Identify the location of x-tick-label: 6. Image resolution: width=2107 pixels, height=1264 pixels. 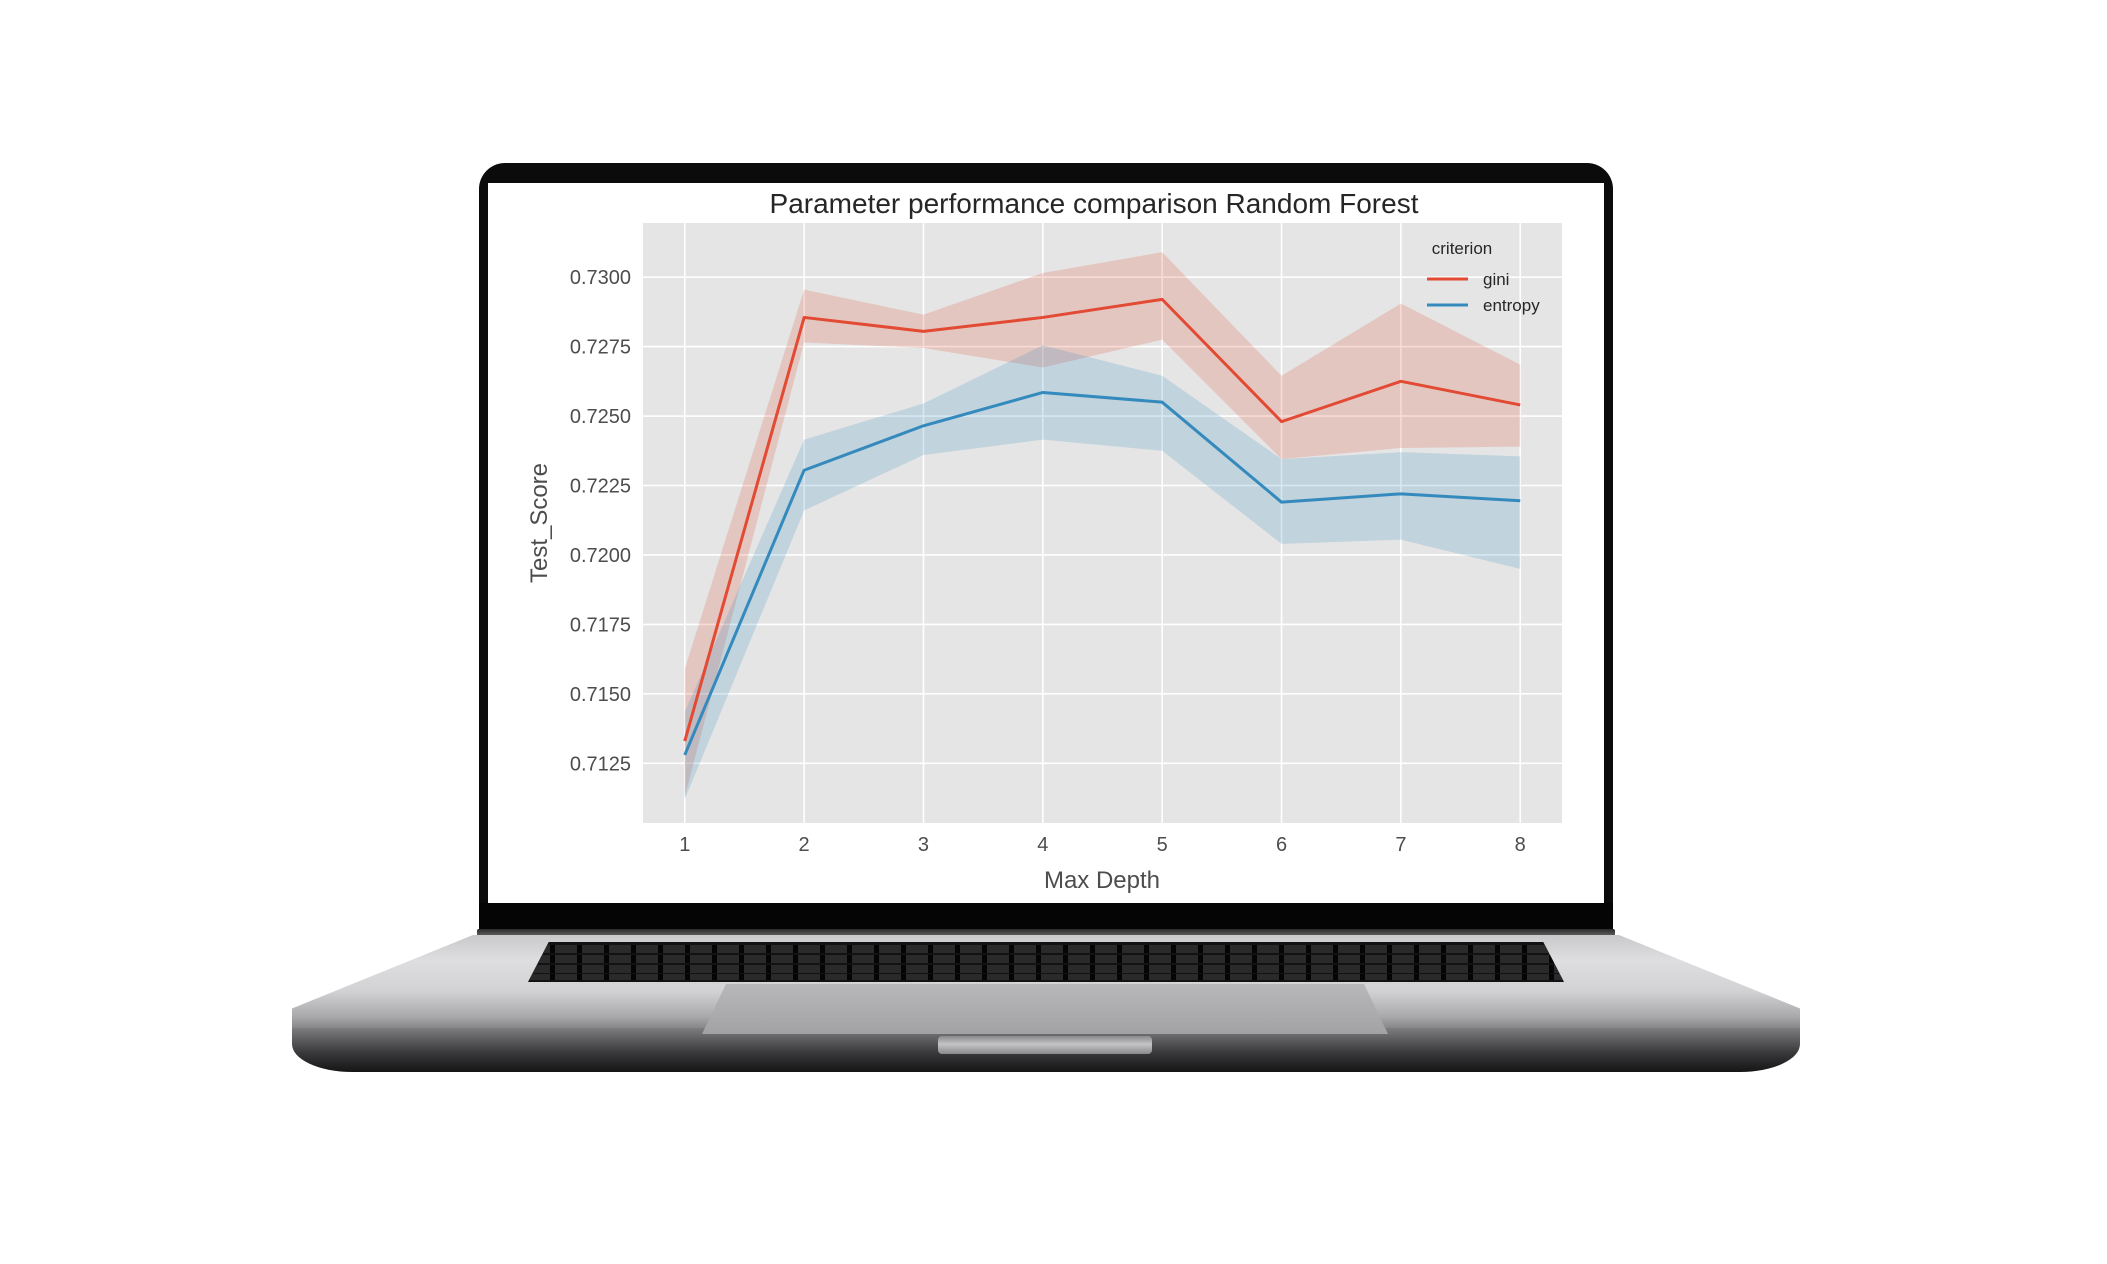
(1281, 845).